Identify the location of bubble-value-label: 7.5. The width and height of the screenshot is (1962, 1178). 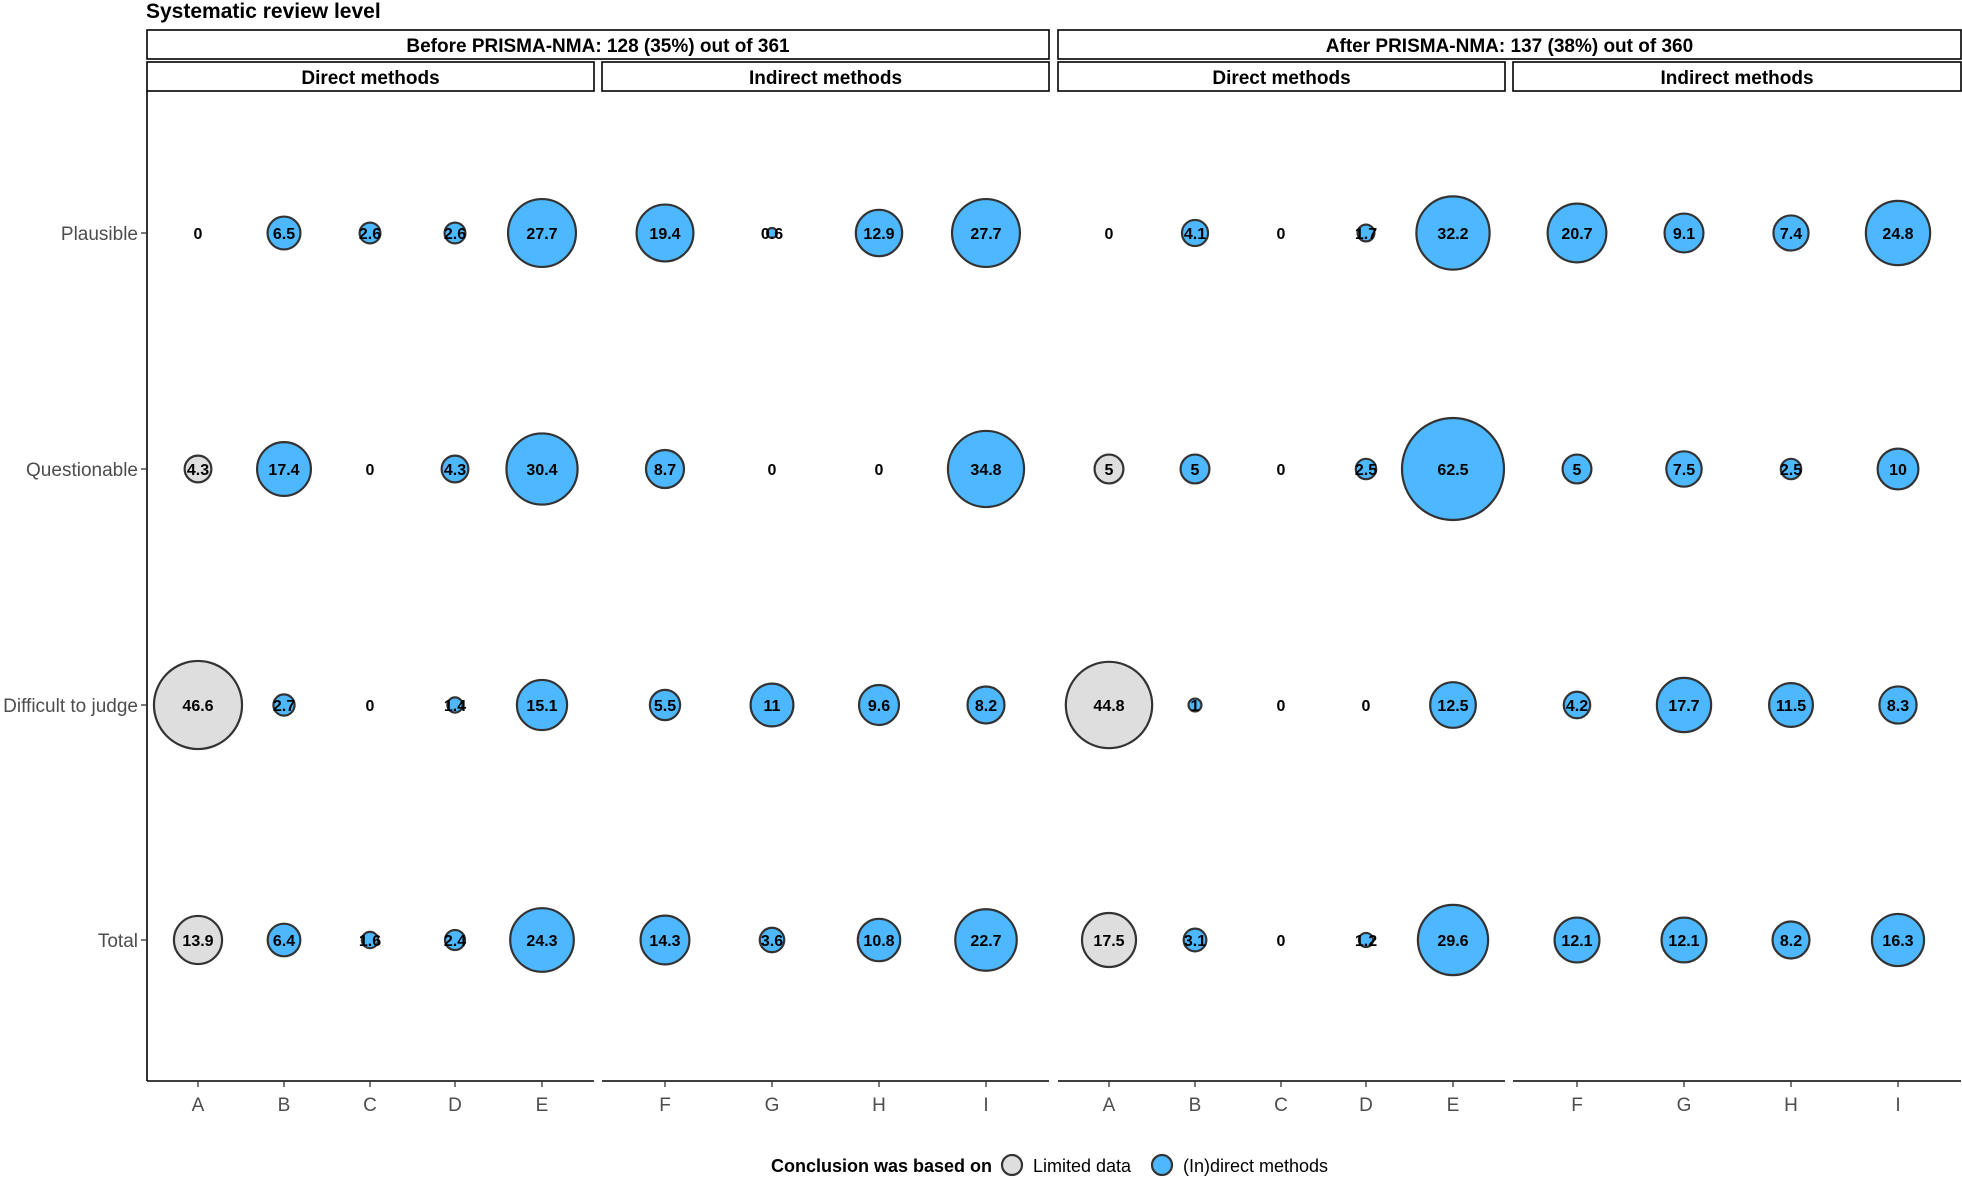
(1684, 470).